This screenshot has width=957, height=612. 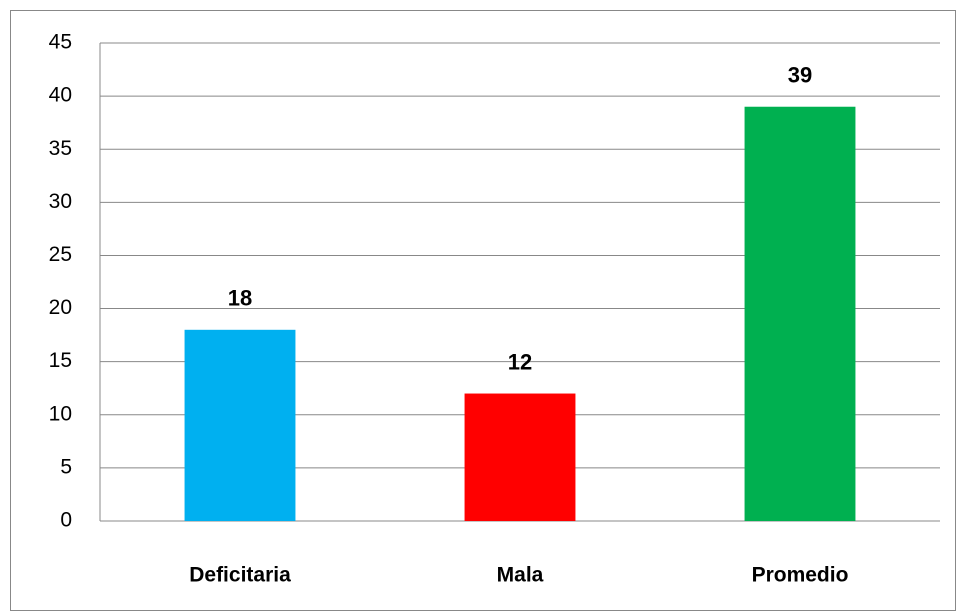 I want to click on x-tick-label: Deficitaria, so click(x=240, y=575).